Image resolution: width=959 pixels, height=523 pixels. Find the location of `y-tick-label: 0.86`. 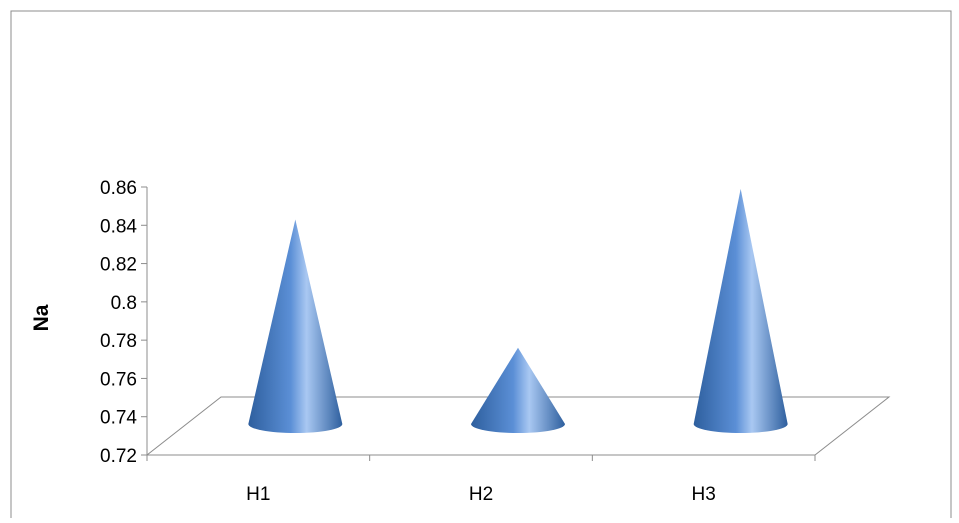

y-tick-label: 0.86 is located at coordinates (118, 188).